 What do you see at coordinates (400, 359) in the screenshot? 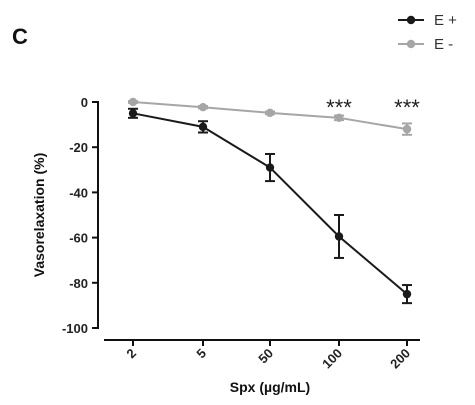
I see `x-tick-label: 200` at bounding box center [400, 359].